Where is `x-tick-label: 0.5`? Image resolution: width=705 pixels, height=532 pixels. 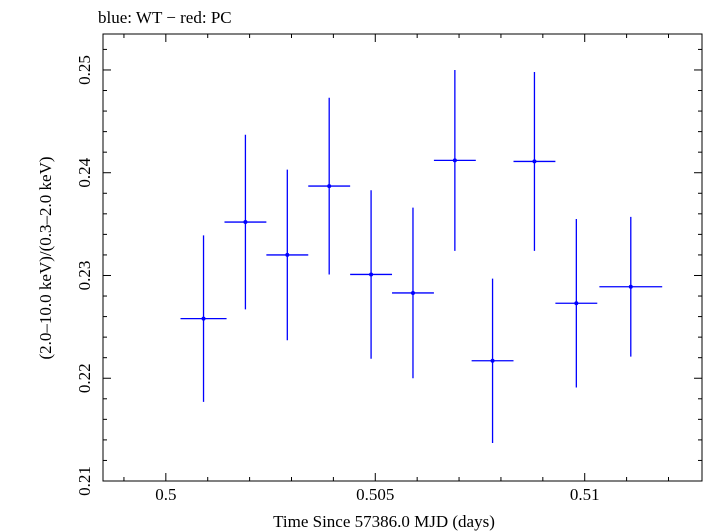 x-tick-label: 0.5 is located at coordinates (165, 494).